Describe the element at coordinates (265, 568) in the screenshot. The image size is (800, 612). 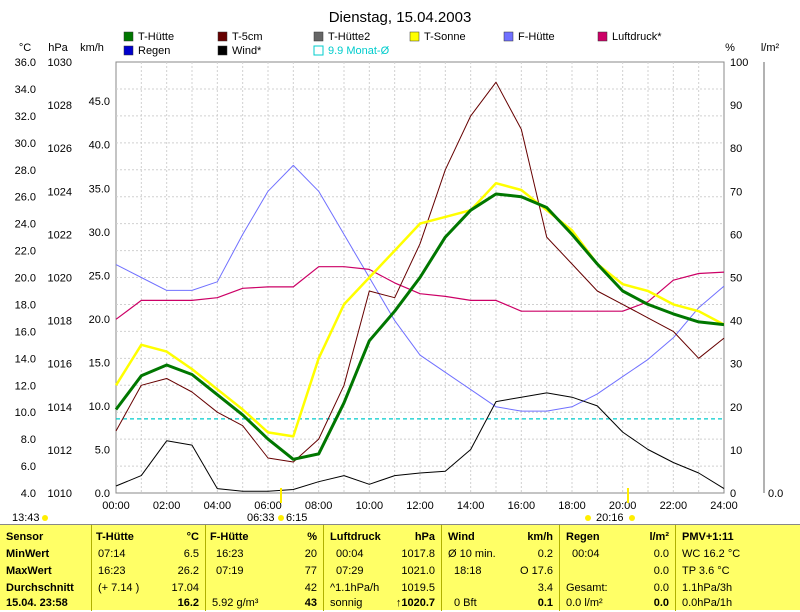
I see `col-fhuette: F-Hütte% 16:23 20 07:19 77 42 5.92 g/m³ 43` at that location.